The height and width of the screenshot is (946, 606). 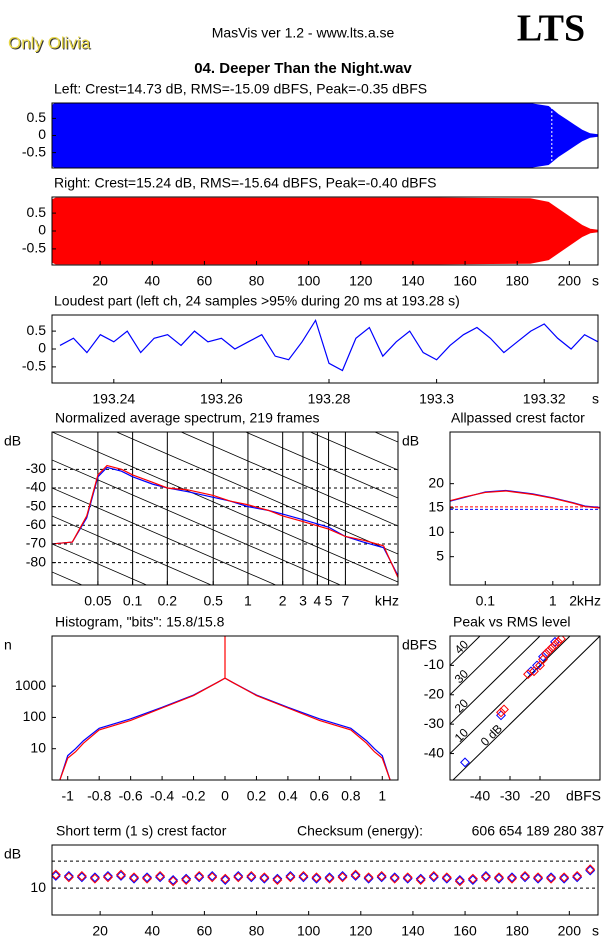 What do you see at coordinates (283, 601) in the screenshot?
I see `x-tick-label: 2` at bounding box center [283, 601].